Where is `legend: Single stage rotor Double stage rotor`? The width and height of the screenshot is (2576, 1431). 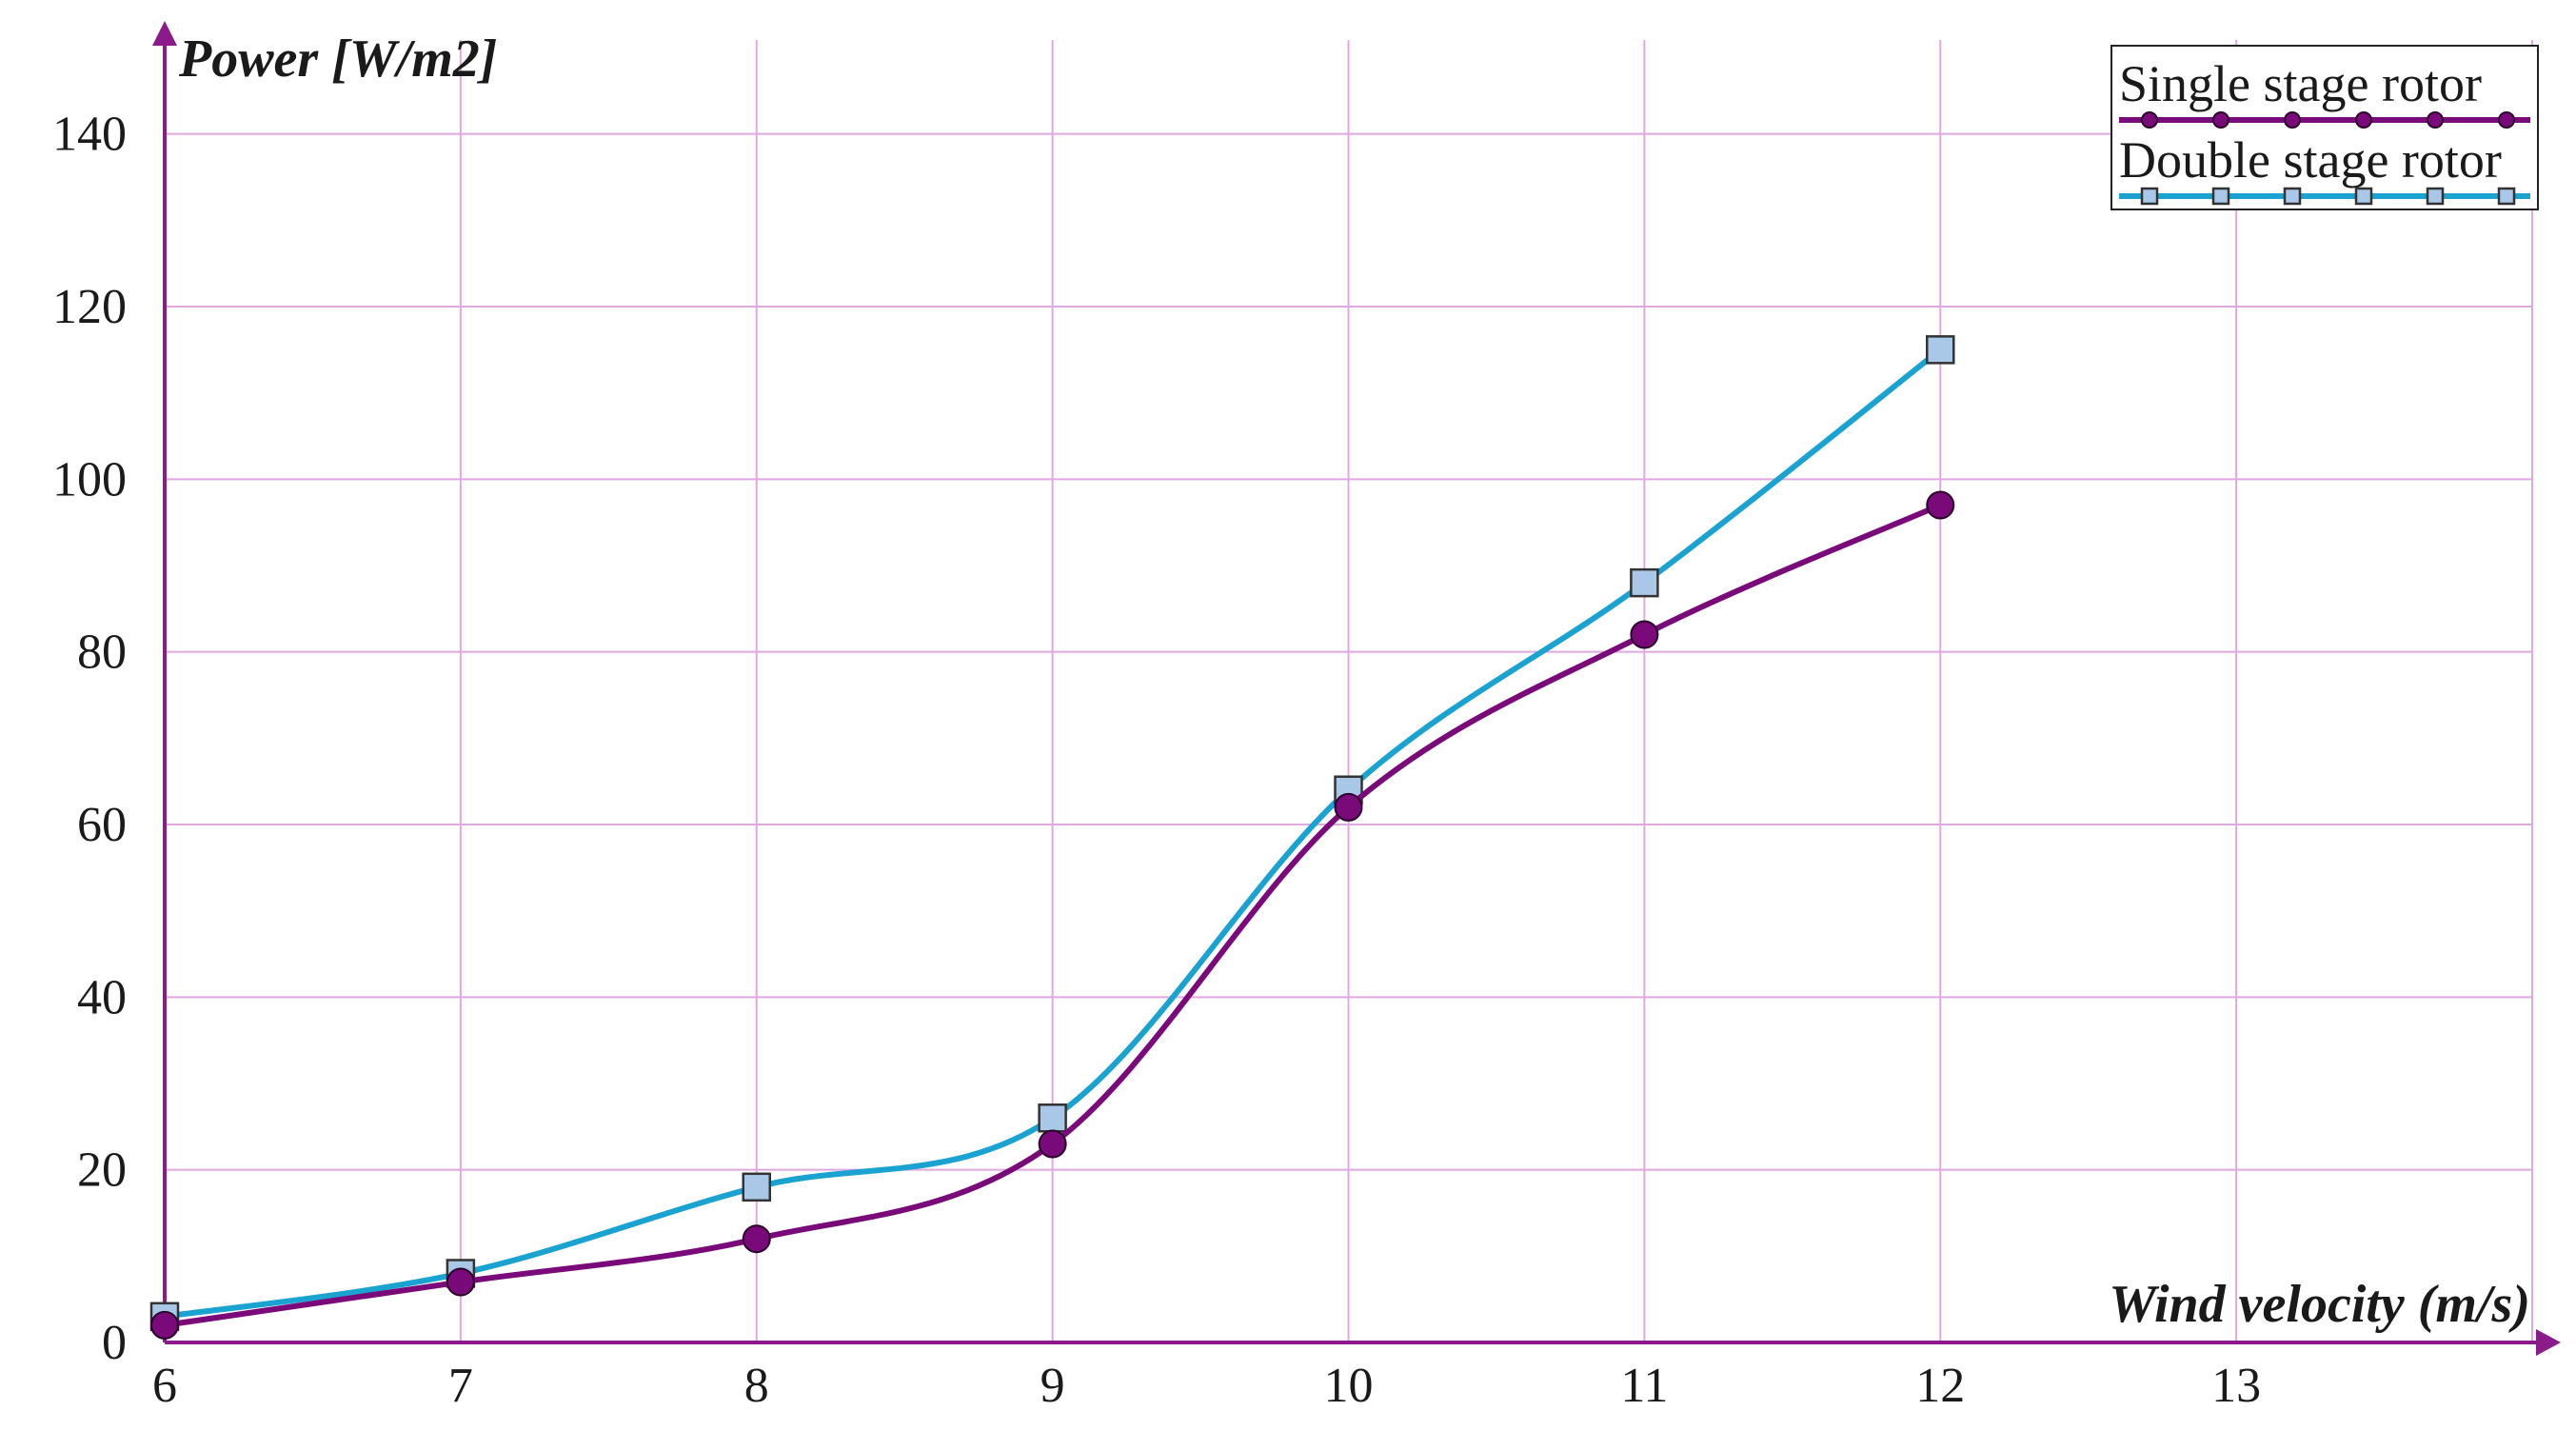 legend: Single stage rotor Double stage rotor is located at coordinates (2324, 127).